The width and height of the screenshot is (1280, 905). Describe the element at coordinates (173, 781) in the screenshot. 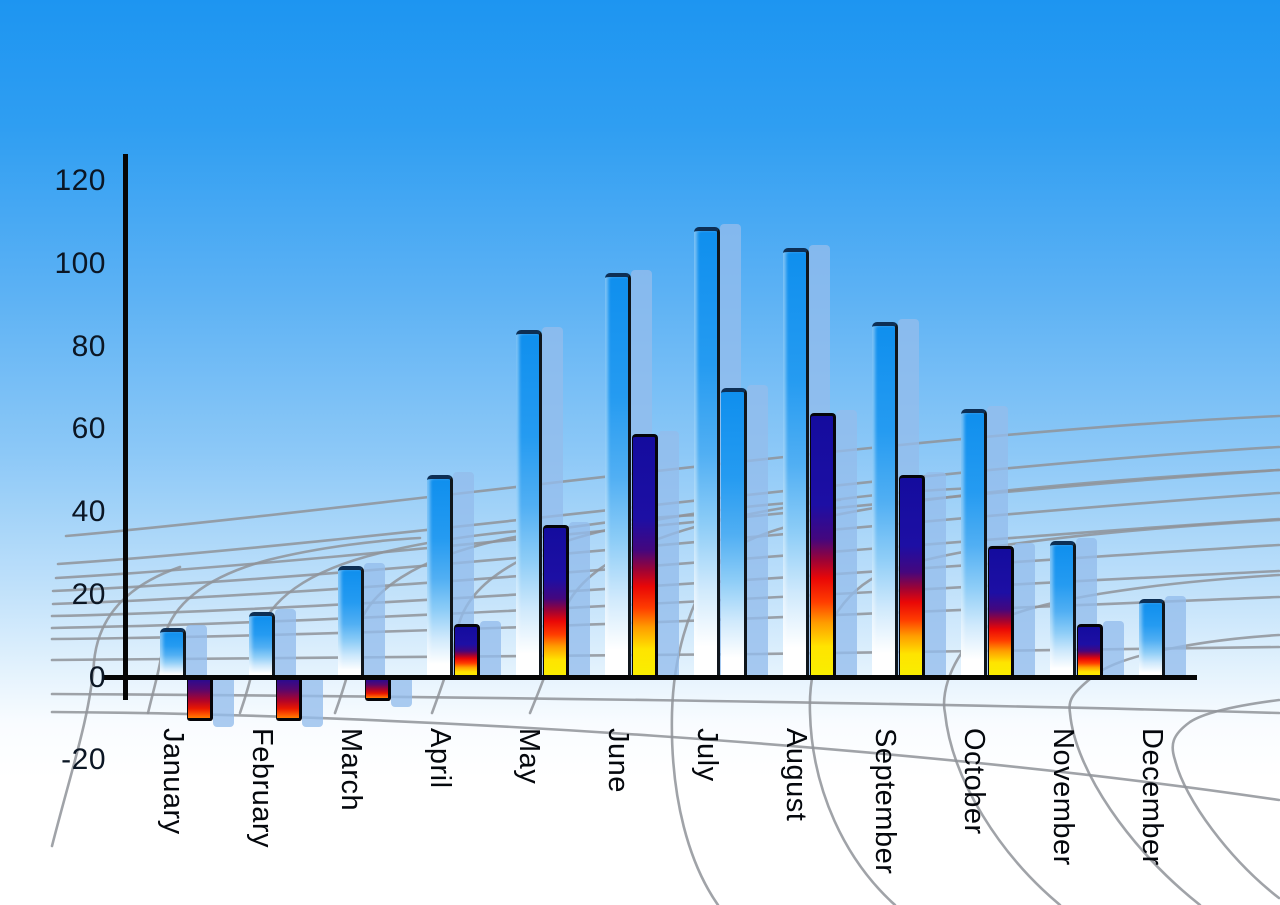

I see `x-label-january: January` at that location.